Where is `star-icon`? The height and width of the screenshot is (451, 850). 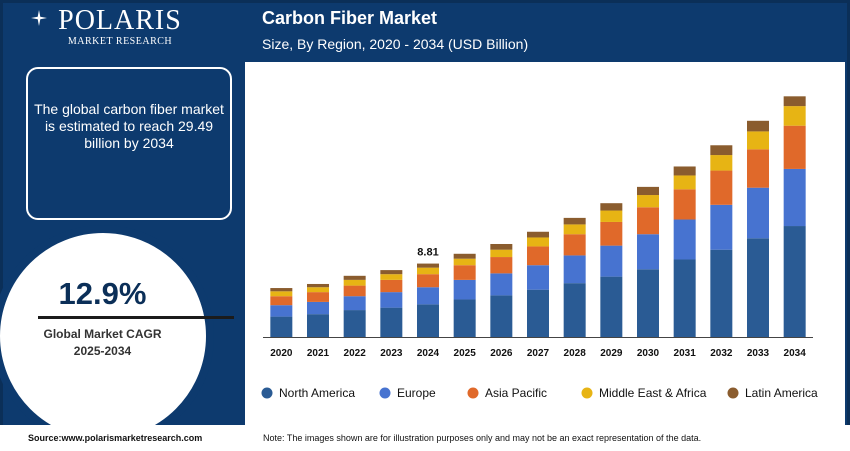
star-icon is located at coordinates (39, 18).